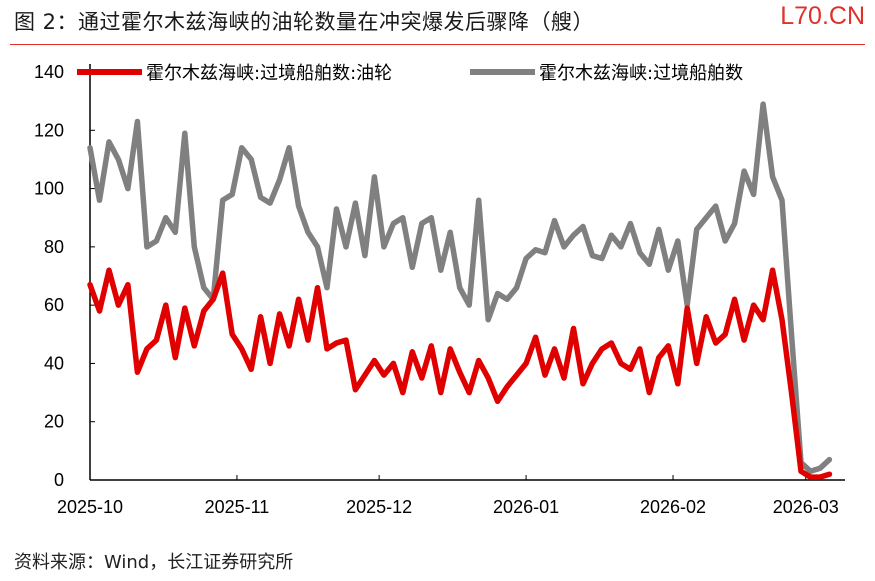 This screenshot has height=581, width=875. Describe the element at coordinates (154, 562) in the screenshot. I see `source-note: 资料来源：Wind，长江证券研究所` at that location.